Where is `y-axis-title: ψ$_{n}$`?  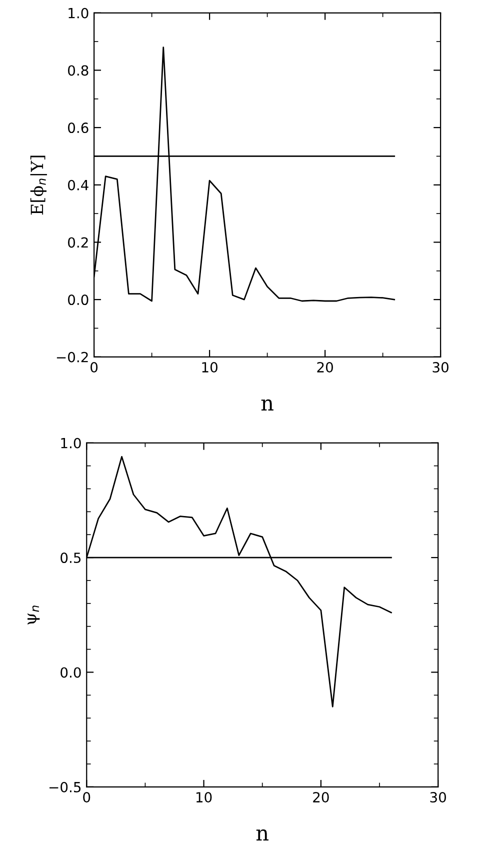 y-axis-title: ψ$_{n}$ is located at coordinates (34, 615).